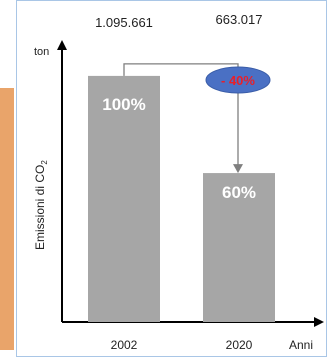 The height and width of the screenshot is (359, 329). I want to click on reduction-label: - 40%, so click(238, 80).